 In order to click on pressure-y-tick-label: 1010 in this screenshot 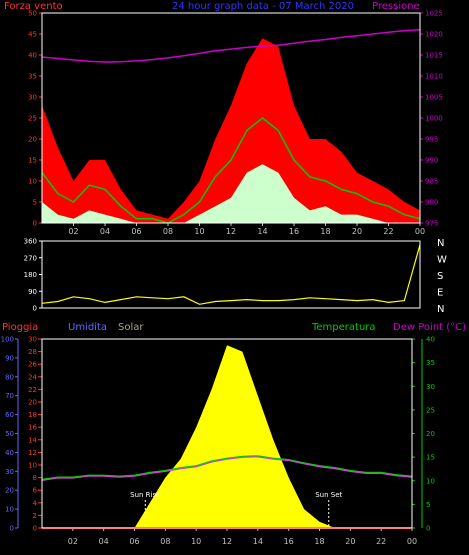, I will do `click(434, 77)`.